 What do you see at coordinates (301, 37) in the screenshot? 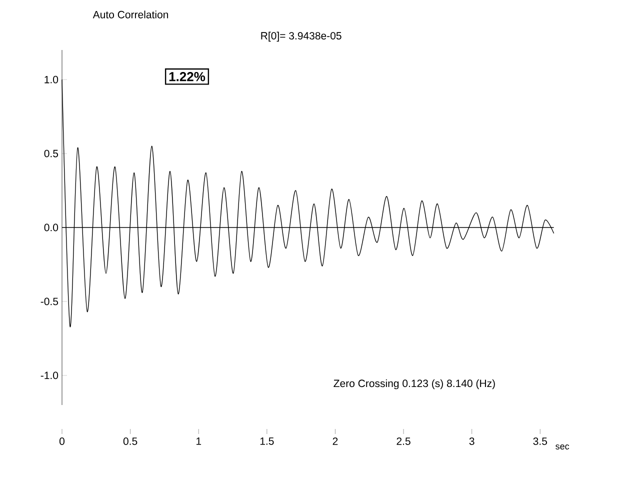
I see `text: R[0]= 3.9438e-05` at bounding box center [301, 37].